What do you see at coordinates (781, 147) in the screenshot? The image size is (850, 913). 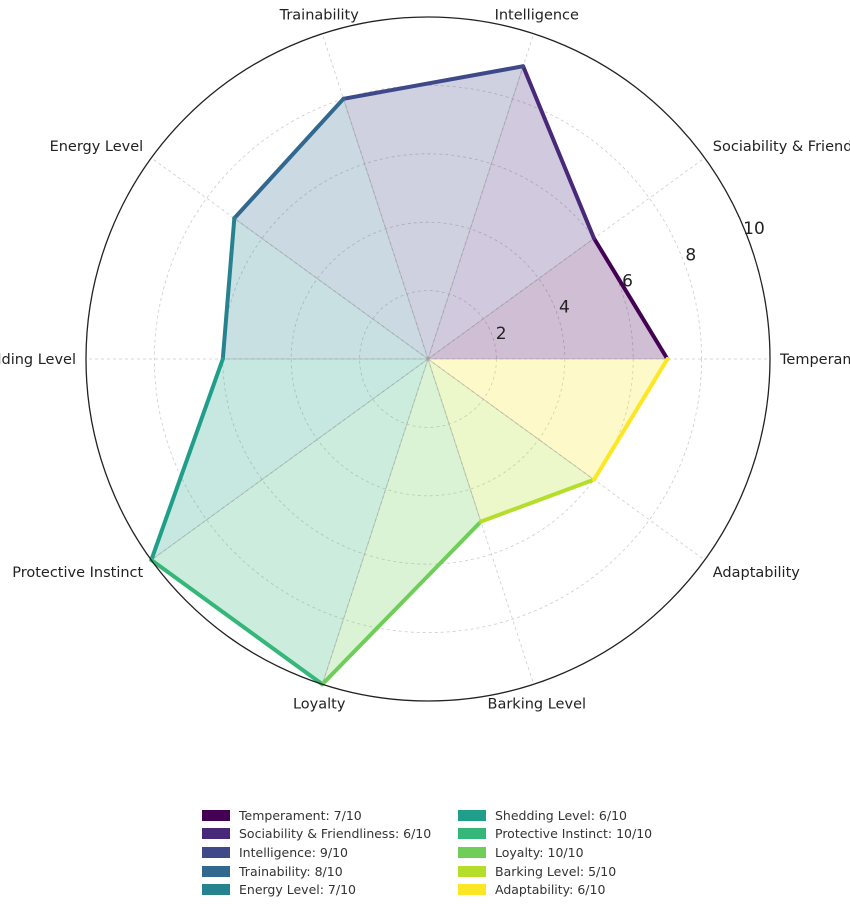 I see `axis-label-1: Sociability & Friendliness` at bounding box center [781, 147].